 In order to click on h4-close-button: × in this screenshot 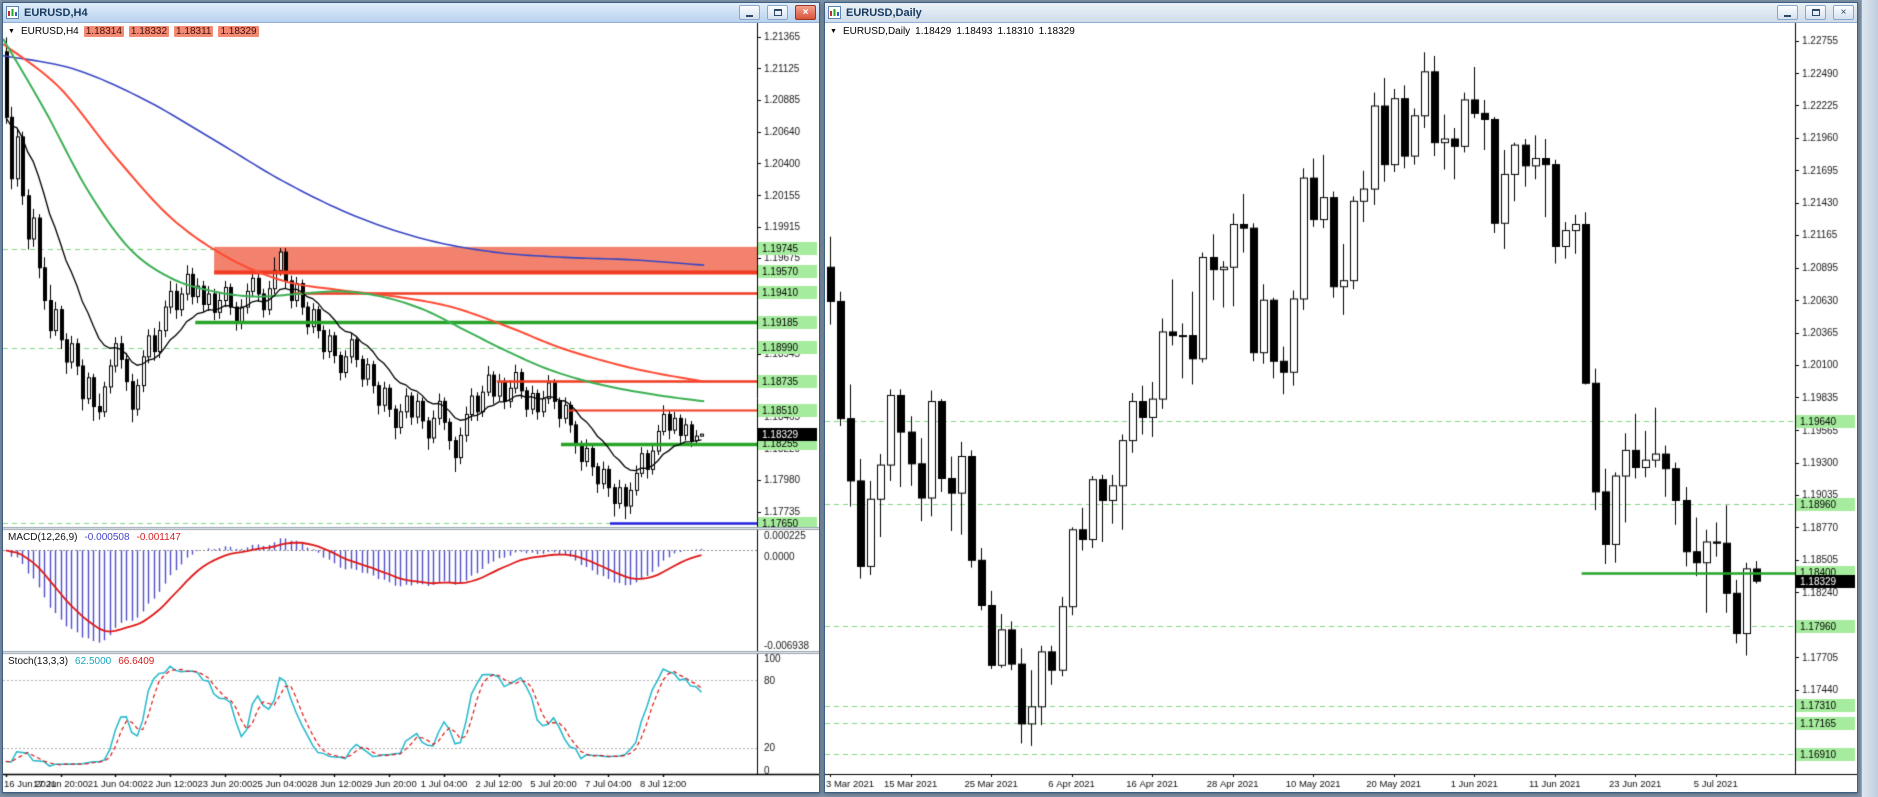, I will do `click(805, 12)`.